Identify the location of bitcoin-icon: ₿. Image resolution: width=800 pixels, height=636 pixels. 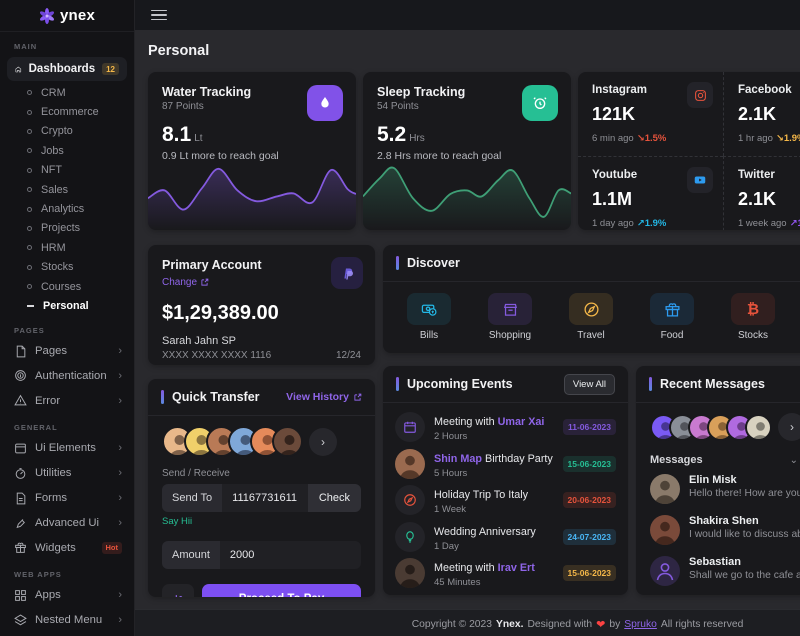
(753, 309).